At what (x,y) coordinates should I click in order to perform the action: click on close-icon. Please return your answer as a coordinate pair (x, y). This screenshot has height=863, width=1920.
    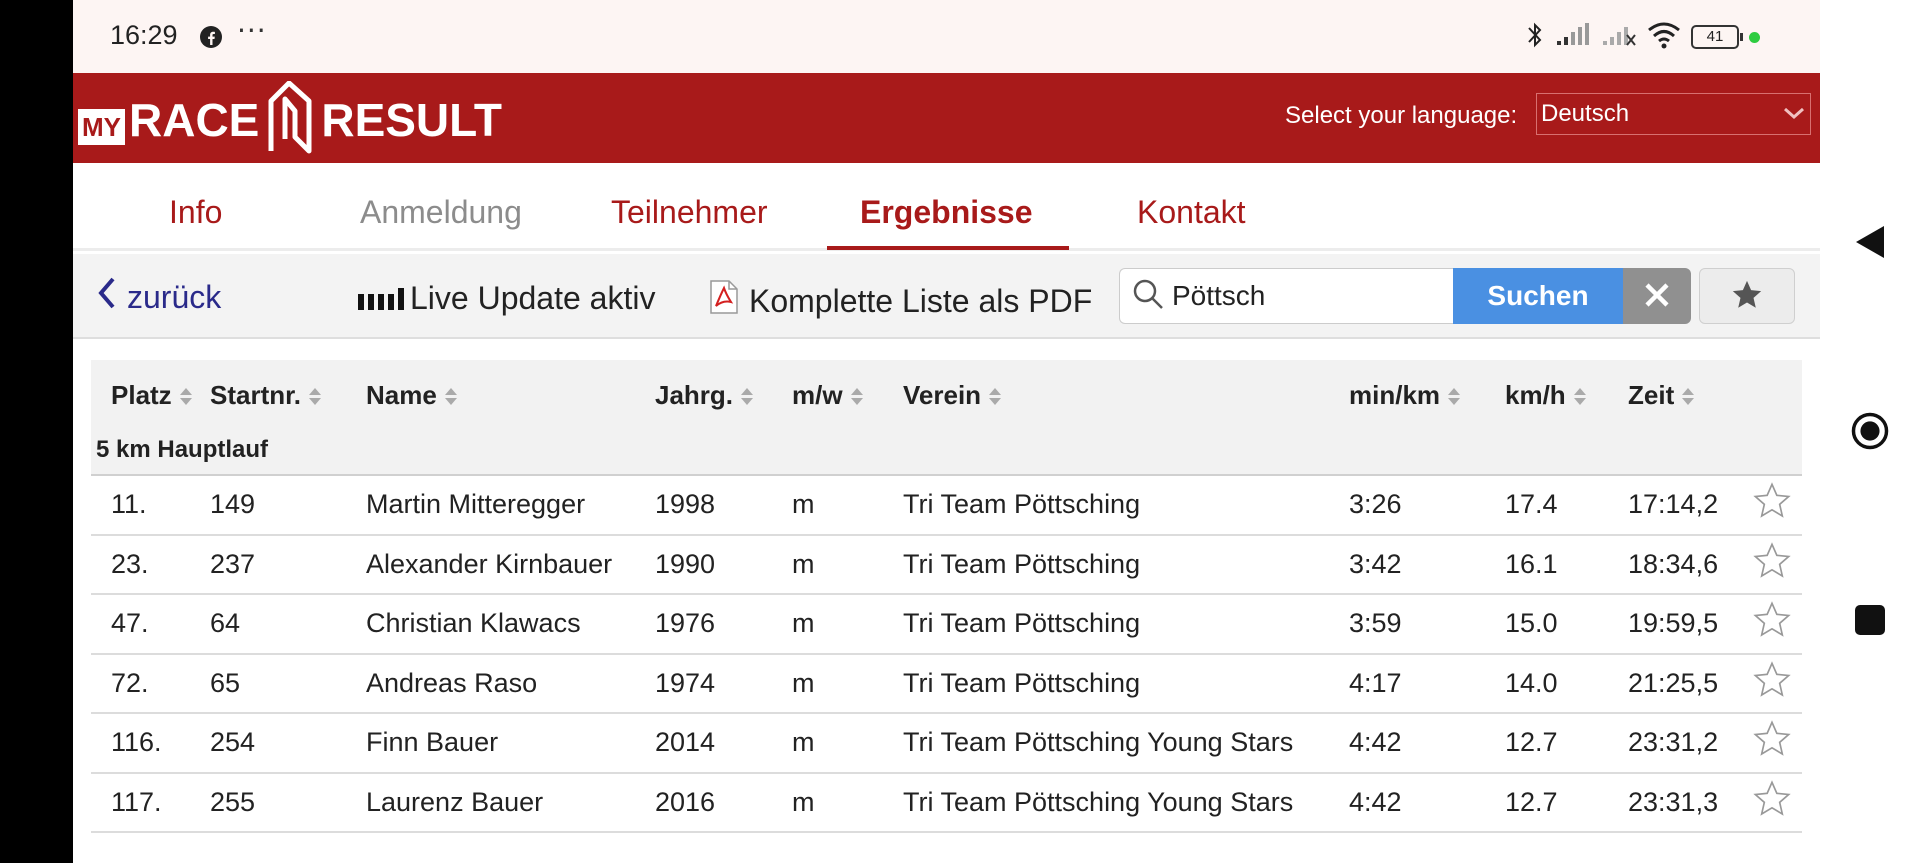
    Looking at the image, I should click on (1657, 296).